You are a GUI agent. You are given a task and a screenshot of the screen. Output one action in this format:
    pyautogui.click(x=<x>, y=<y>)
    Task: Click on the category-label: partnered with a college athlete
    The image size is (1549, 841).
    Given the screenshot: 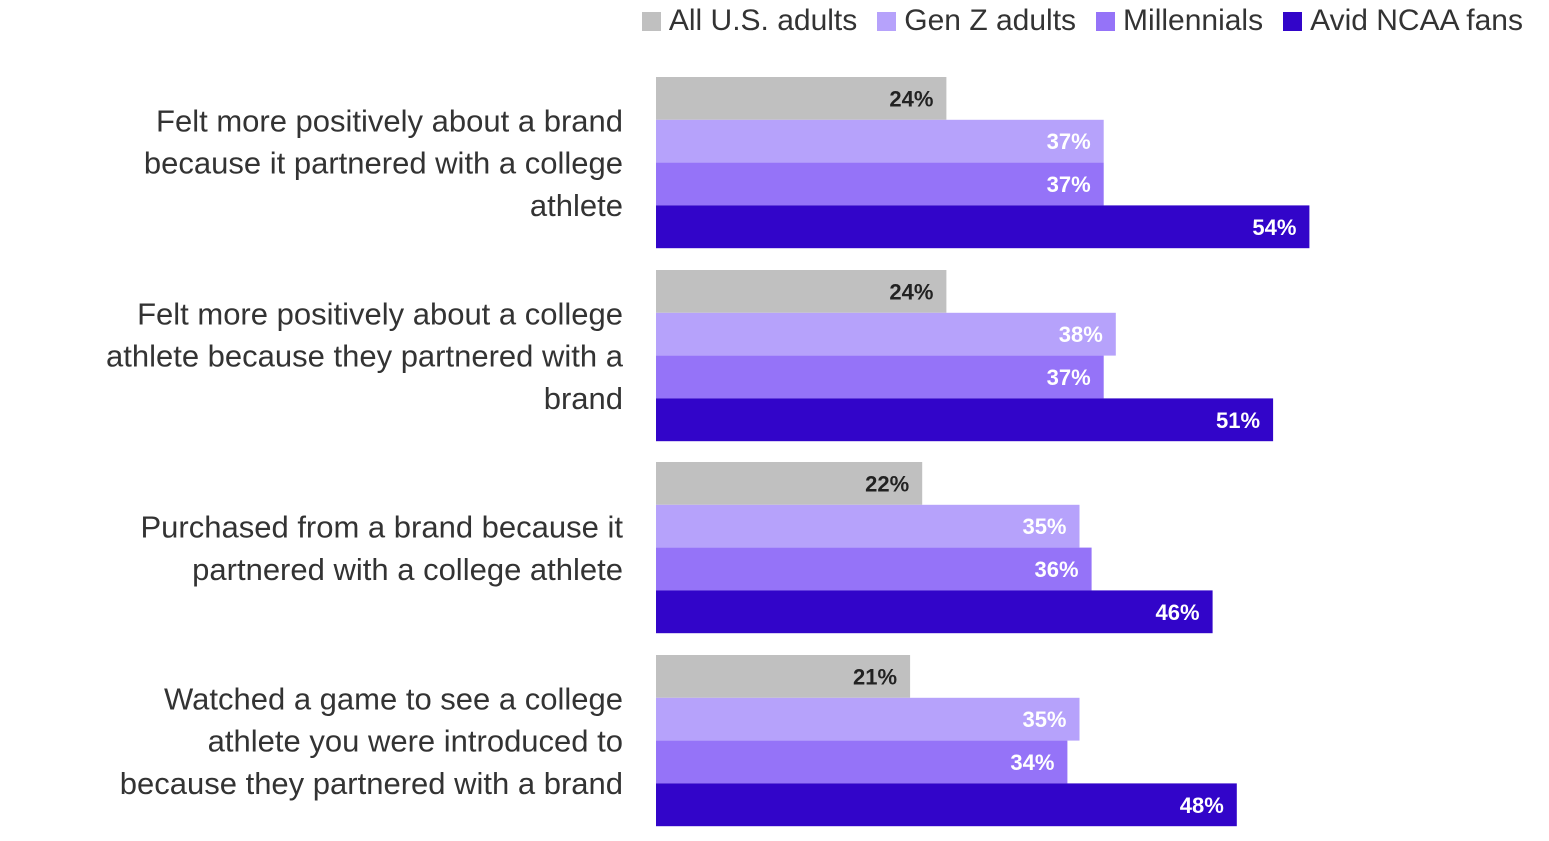 What is the action you would take?
    pyautogui.click(x=407, y=569)
    